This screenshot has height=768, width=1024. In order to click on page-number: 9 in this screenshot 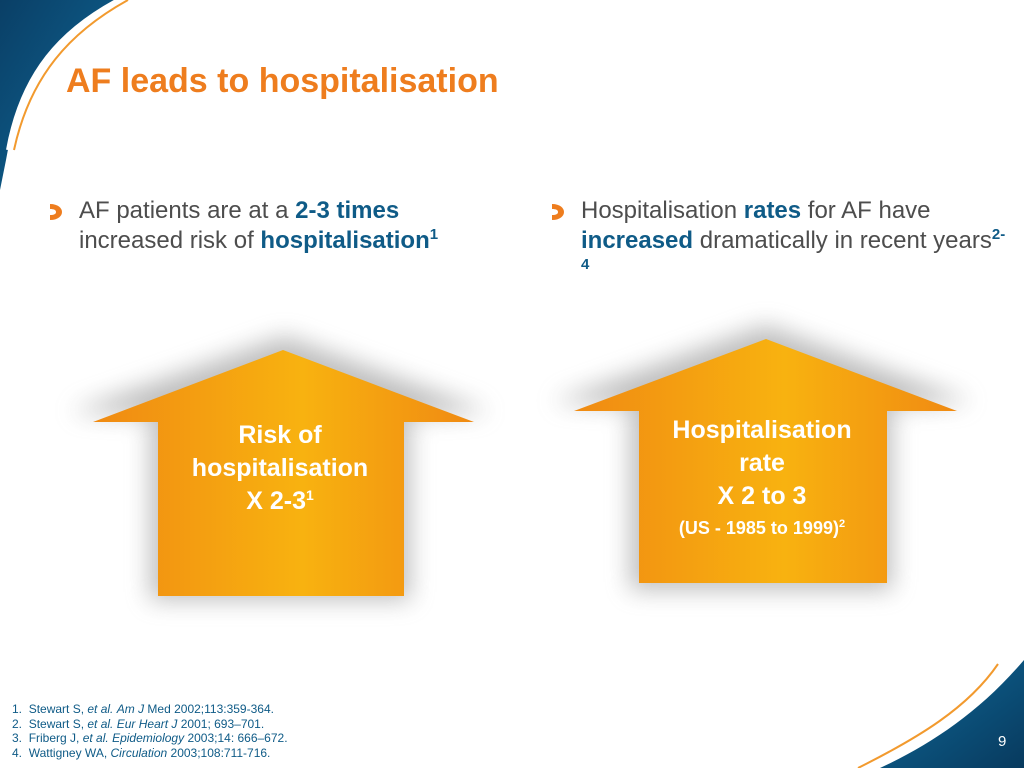, I will do `click(1002, 741)`.